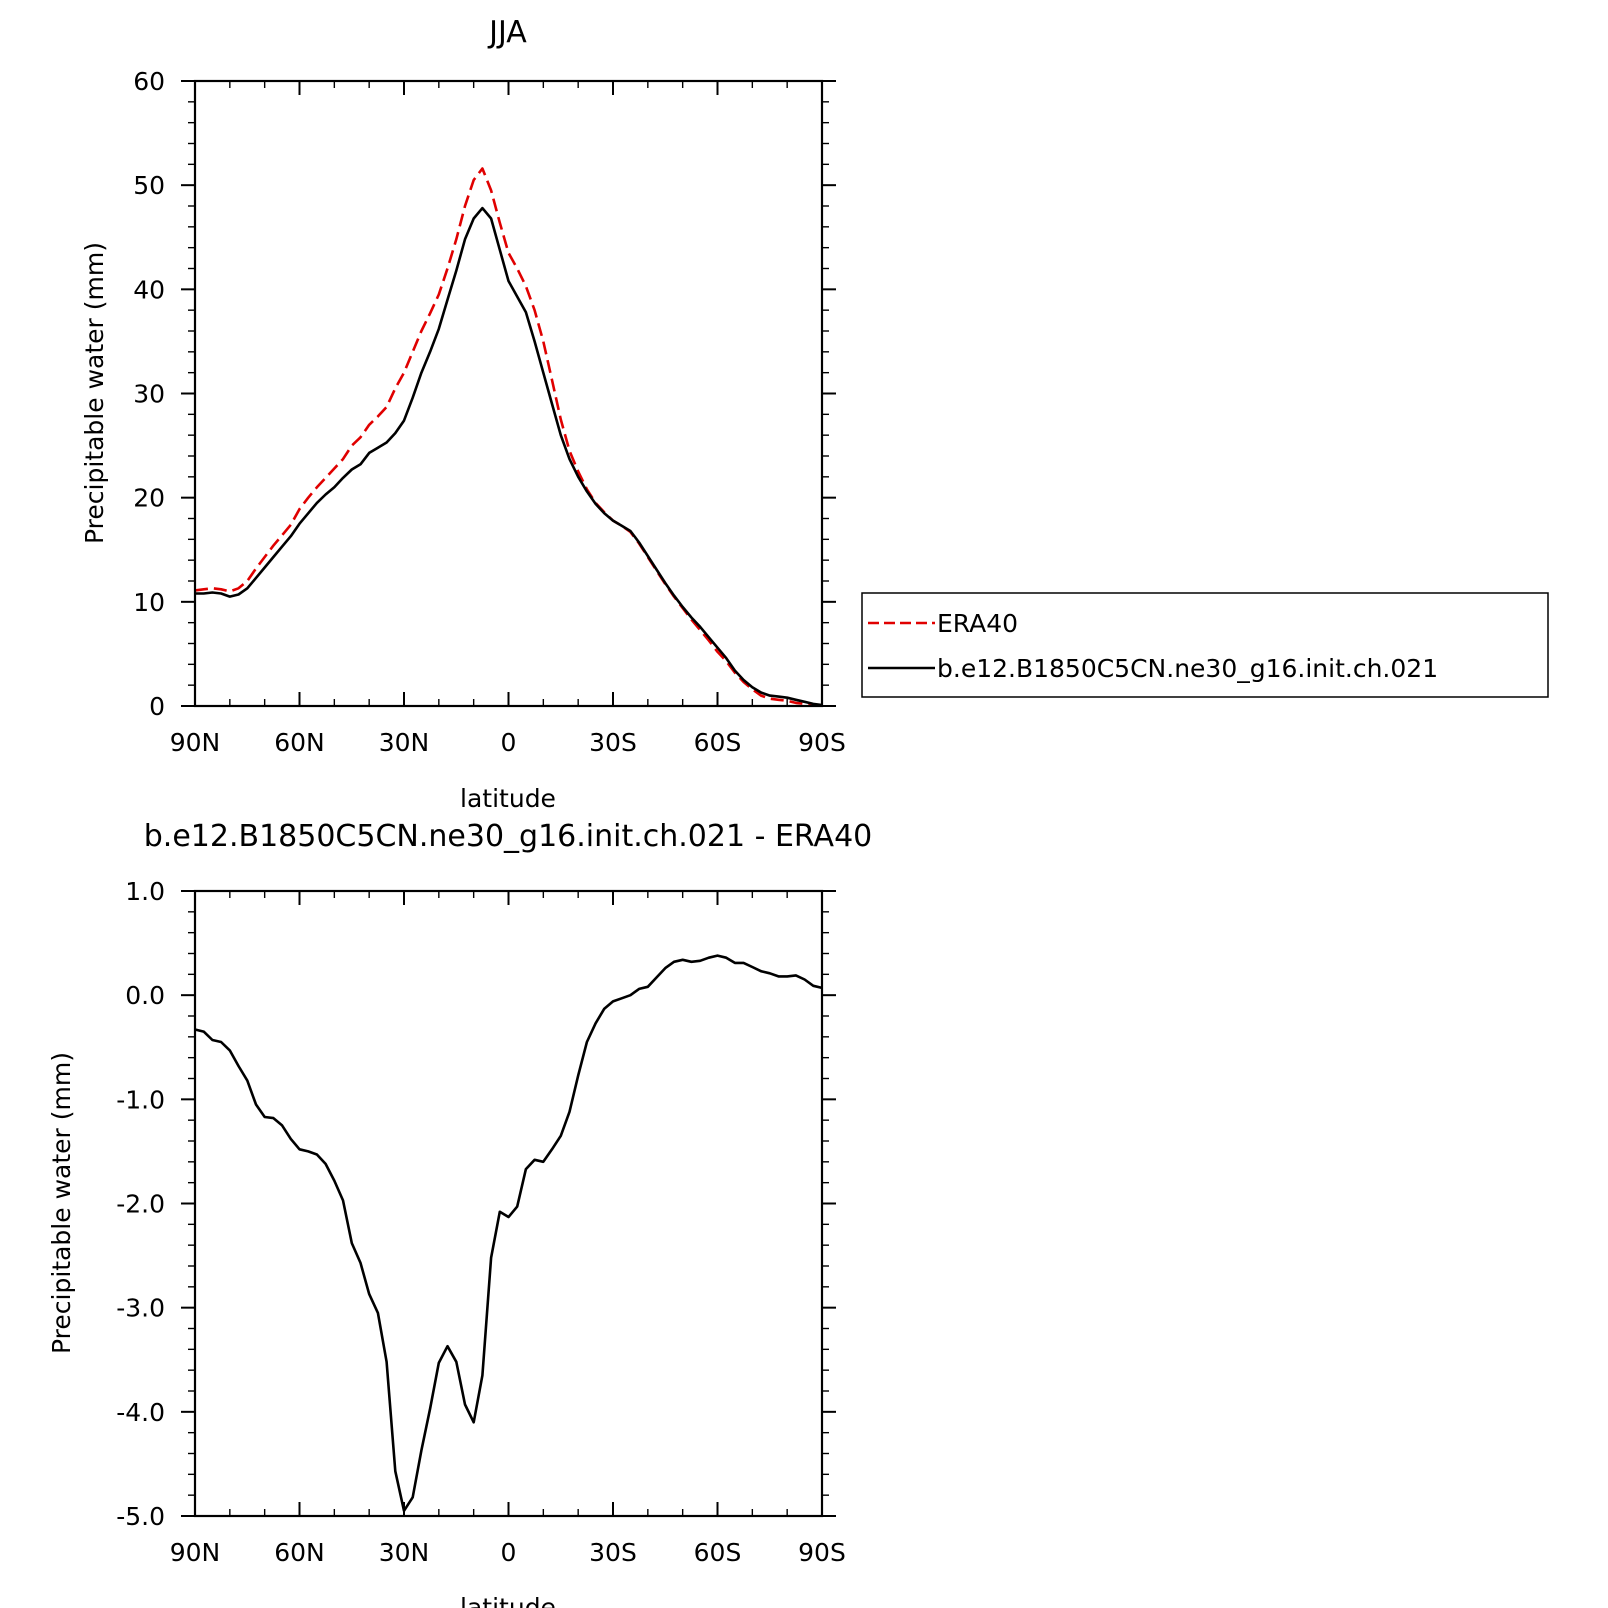 This screenshot has width=1608, height=1608. What do you see at coordinates (145, 995) in the screenshot?
I see `bottom-ytick-label: 0.0` at bounding box center [145, 995].